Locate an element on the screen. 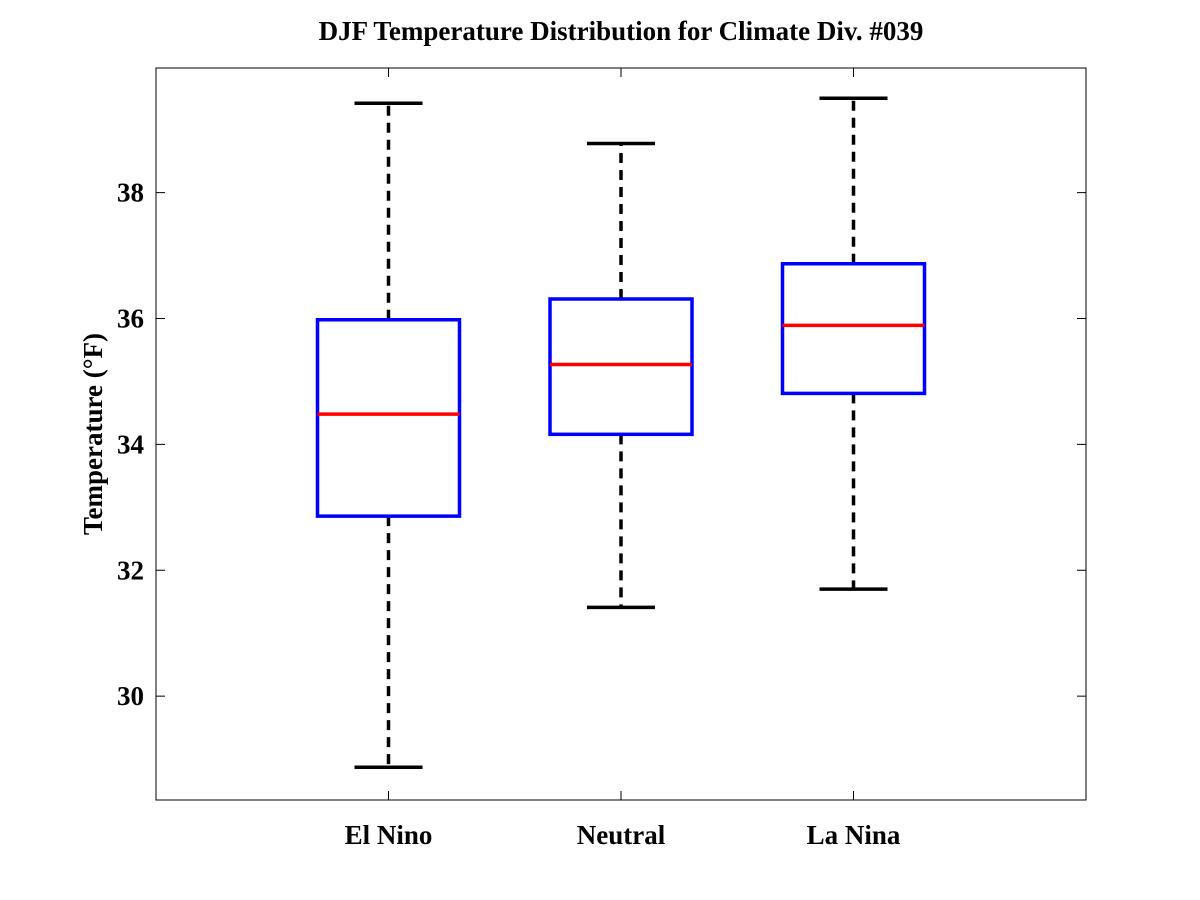 The image size is (1200, 900). y-axis-label: Temperature (°F) is located at coordinates (93, 434).